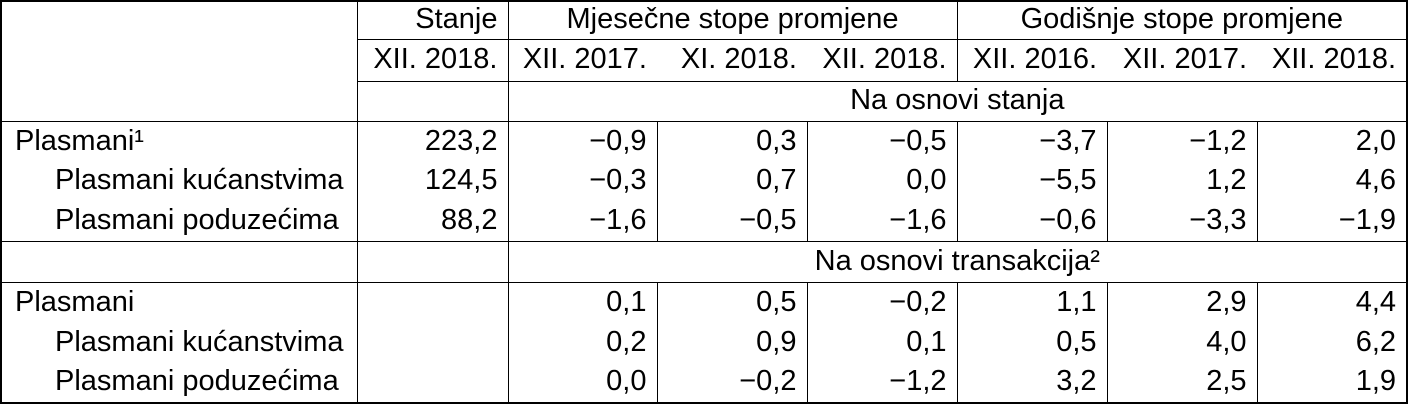 This screenshot has height=406, width=1408. I want to click on rate-value: 0,9, so click(732, 342).